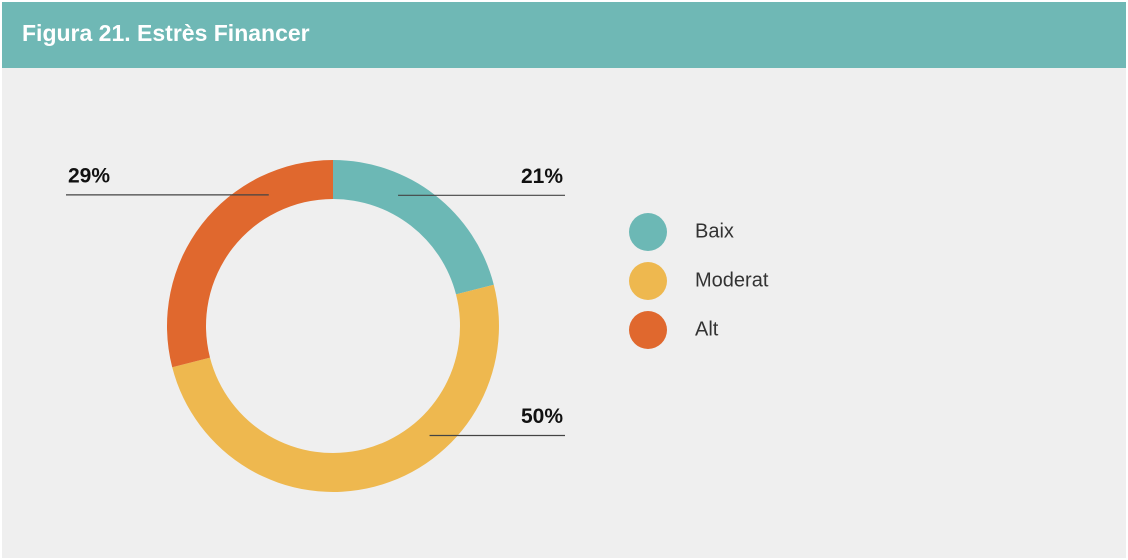 Image resolution: width=1128 pixels, height=560 pixels. Describe the element at coordinates (714, 231) in the screenshot. I see `legend-label: Baix` at that location.